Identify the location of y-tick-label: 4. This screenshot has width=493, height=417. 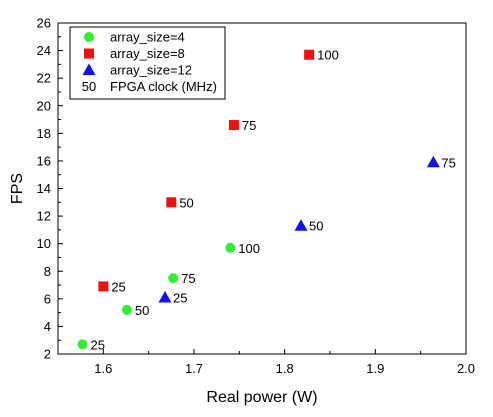
(47, 326).